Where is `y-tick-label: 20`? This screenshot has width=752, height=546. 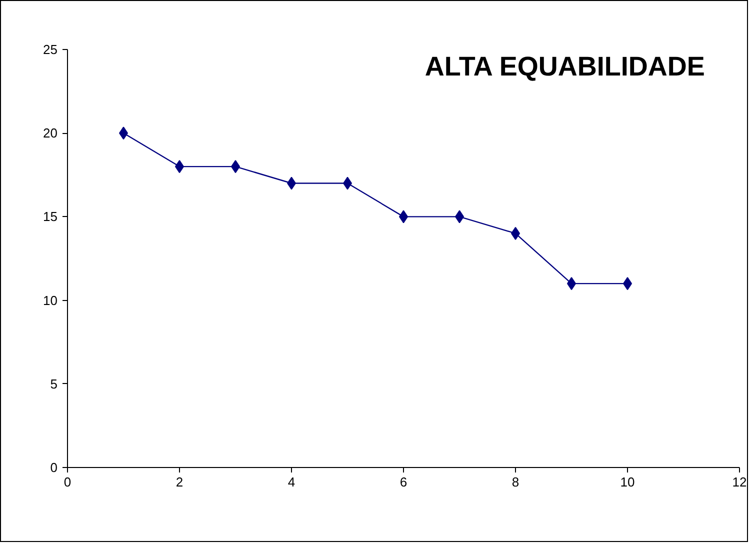
y-tick-label: 20 is located at coordinates (50, 133).